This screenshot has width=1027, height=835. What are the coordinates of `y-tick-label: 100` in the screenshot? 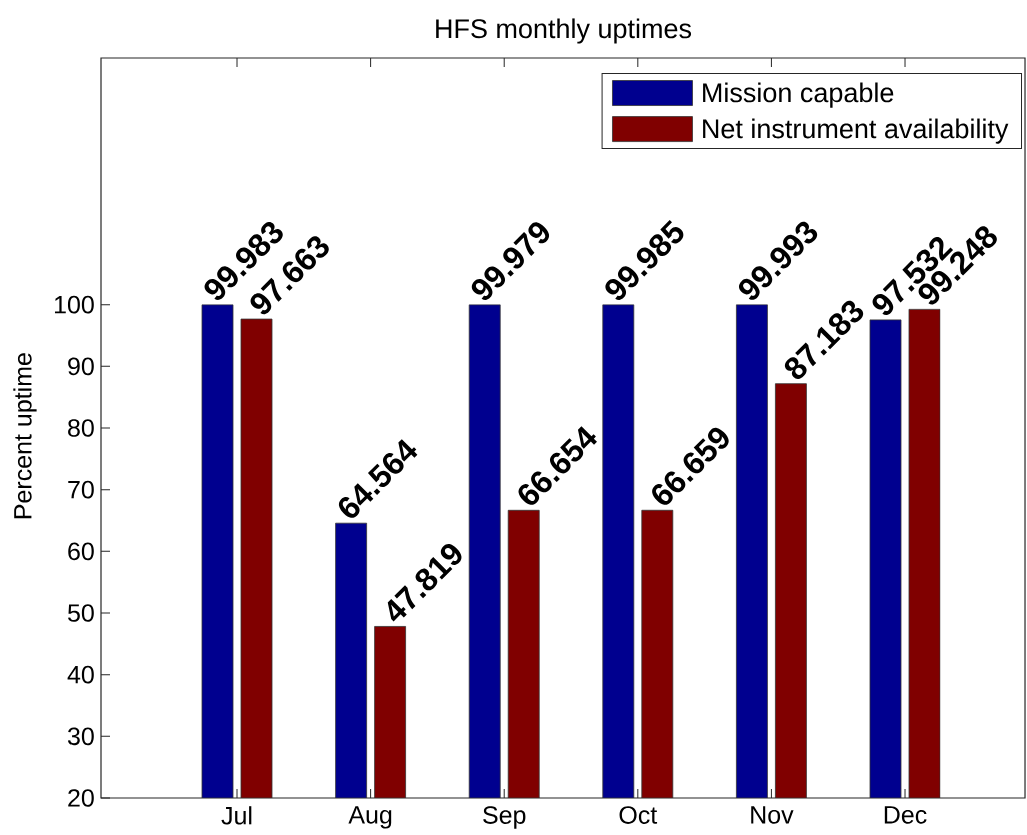 It's located at (74, 304).